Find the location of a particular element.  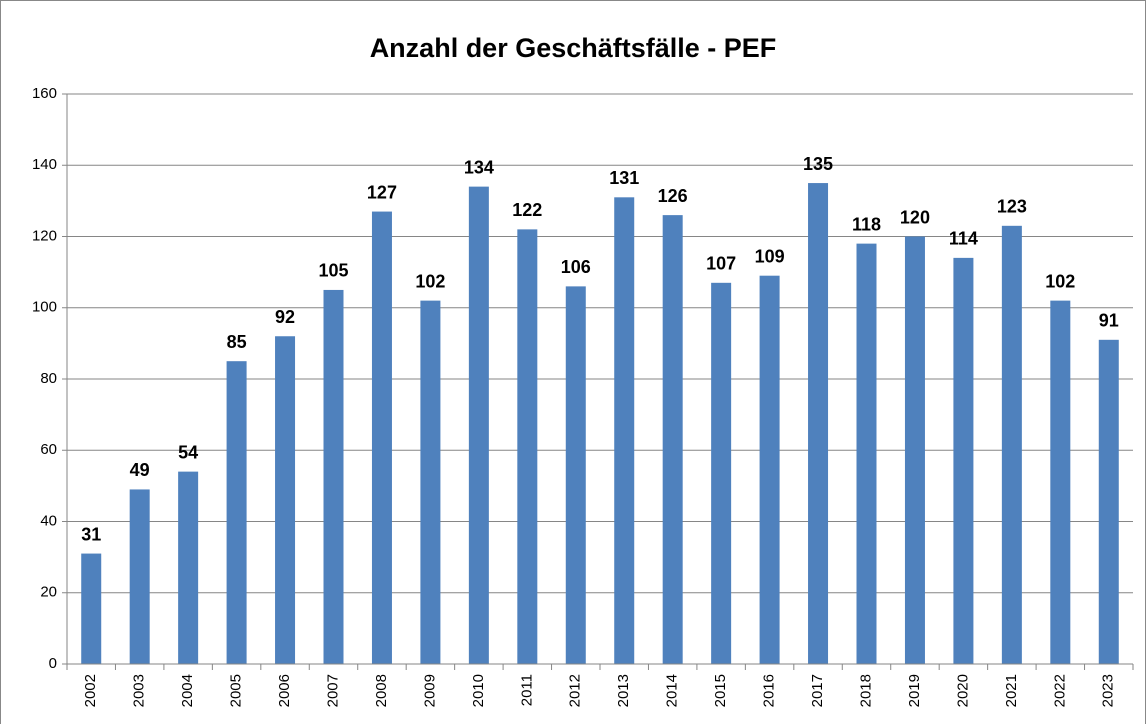

data-label: 92 is located at coordinates (285, 317).